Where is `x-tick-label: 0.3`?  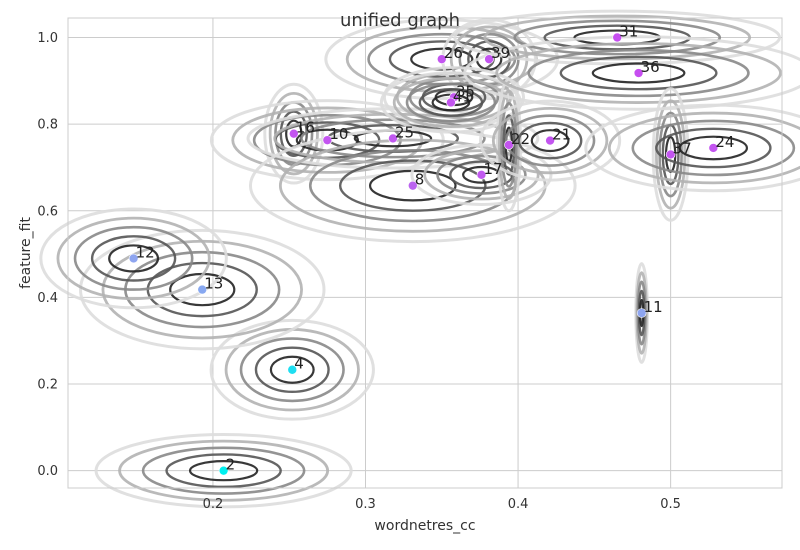 x-tick-label: 0.3 is located at coordinates (365, 504).